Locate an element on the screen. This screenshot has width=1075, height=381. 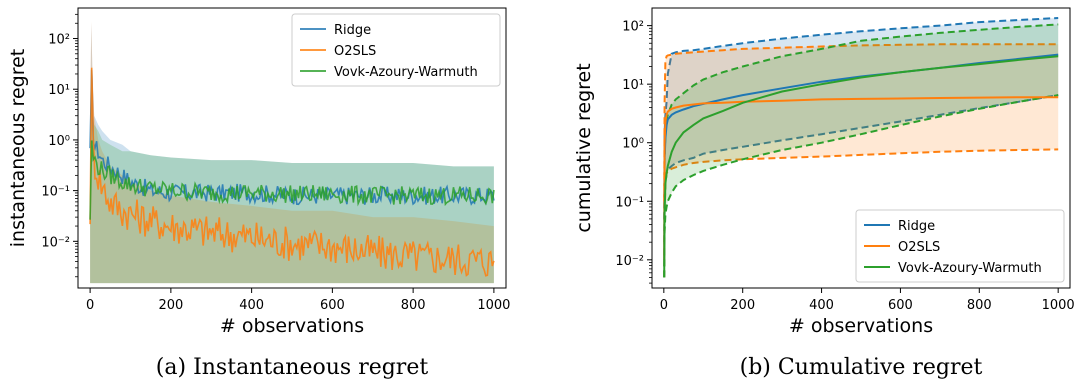
y-axis-label: instantaneous regret is located at coordinates (18, 148).